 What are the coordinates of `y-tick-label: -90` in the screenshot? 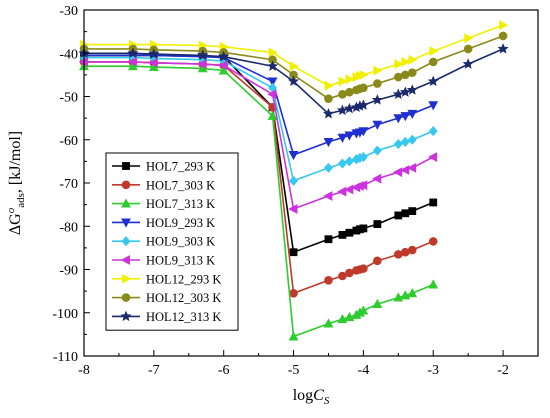 It's located at (68, 271).